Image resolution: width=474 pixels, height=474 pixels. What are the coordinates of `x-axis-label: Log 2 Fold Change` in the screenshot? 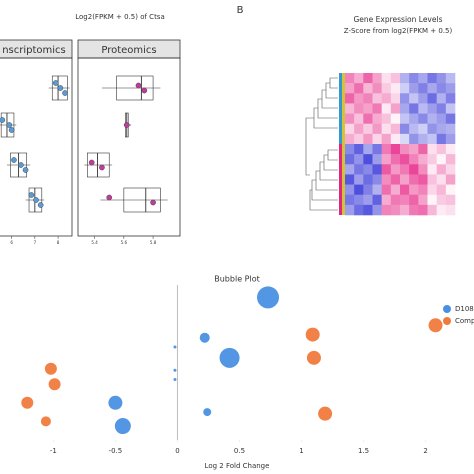 It's located at (237, 466).